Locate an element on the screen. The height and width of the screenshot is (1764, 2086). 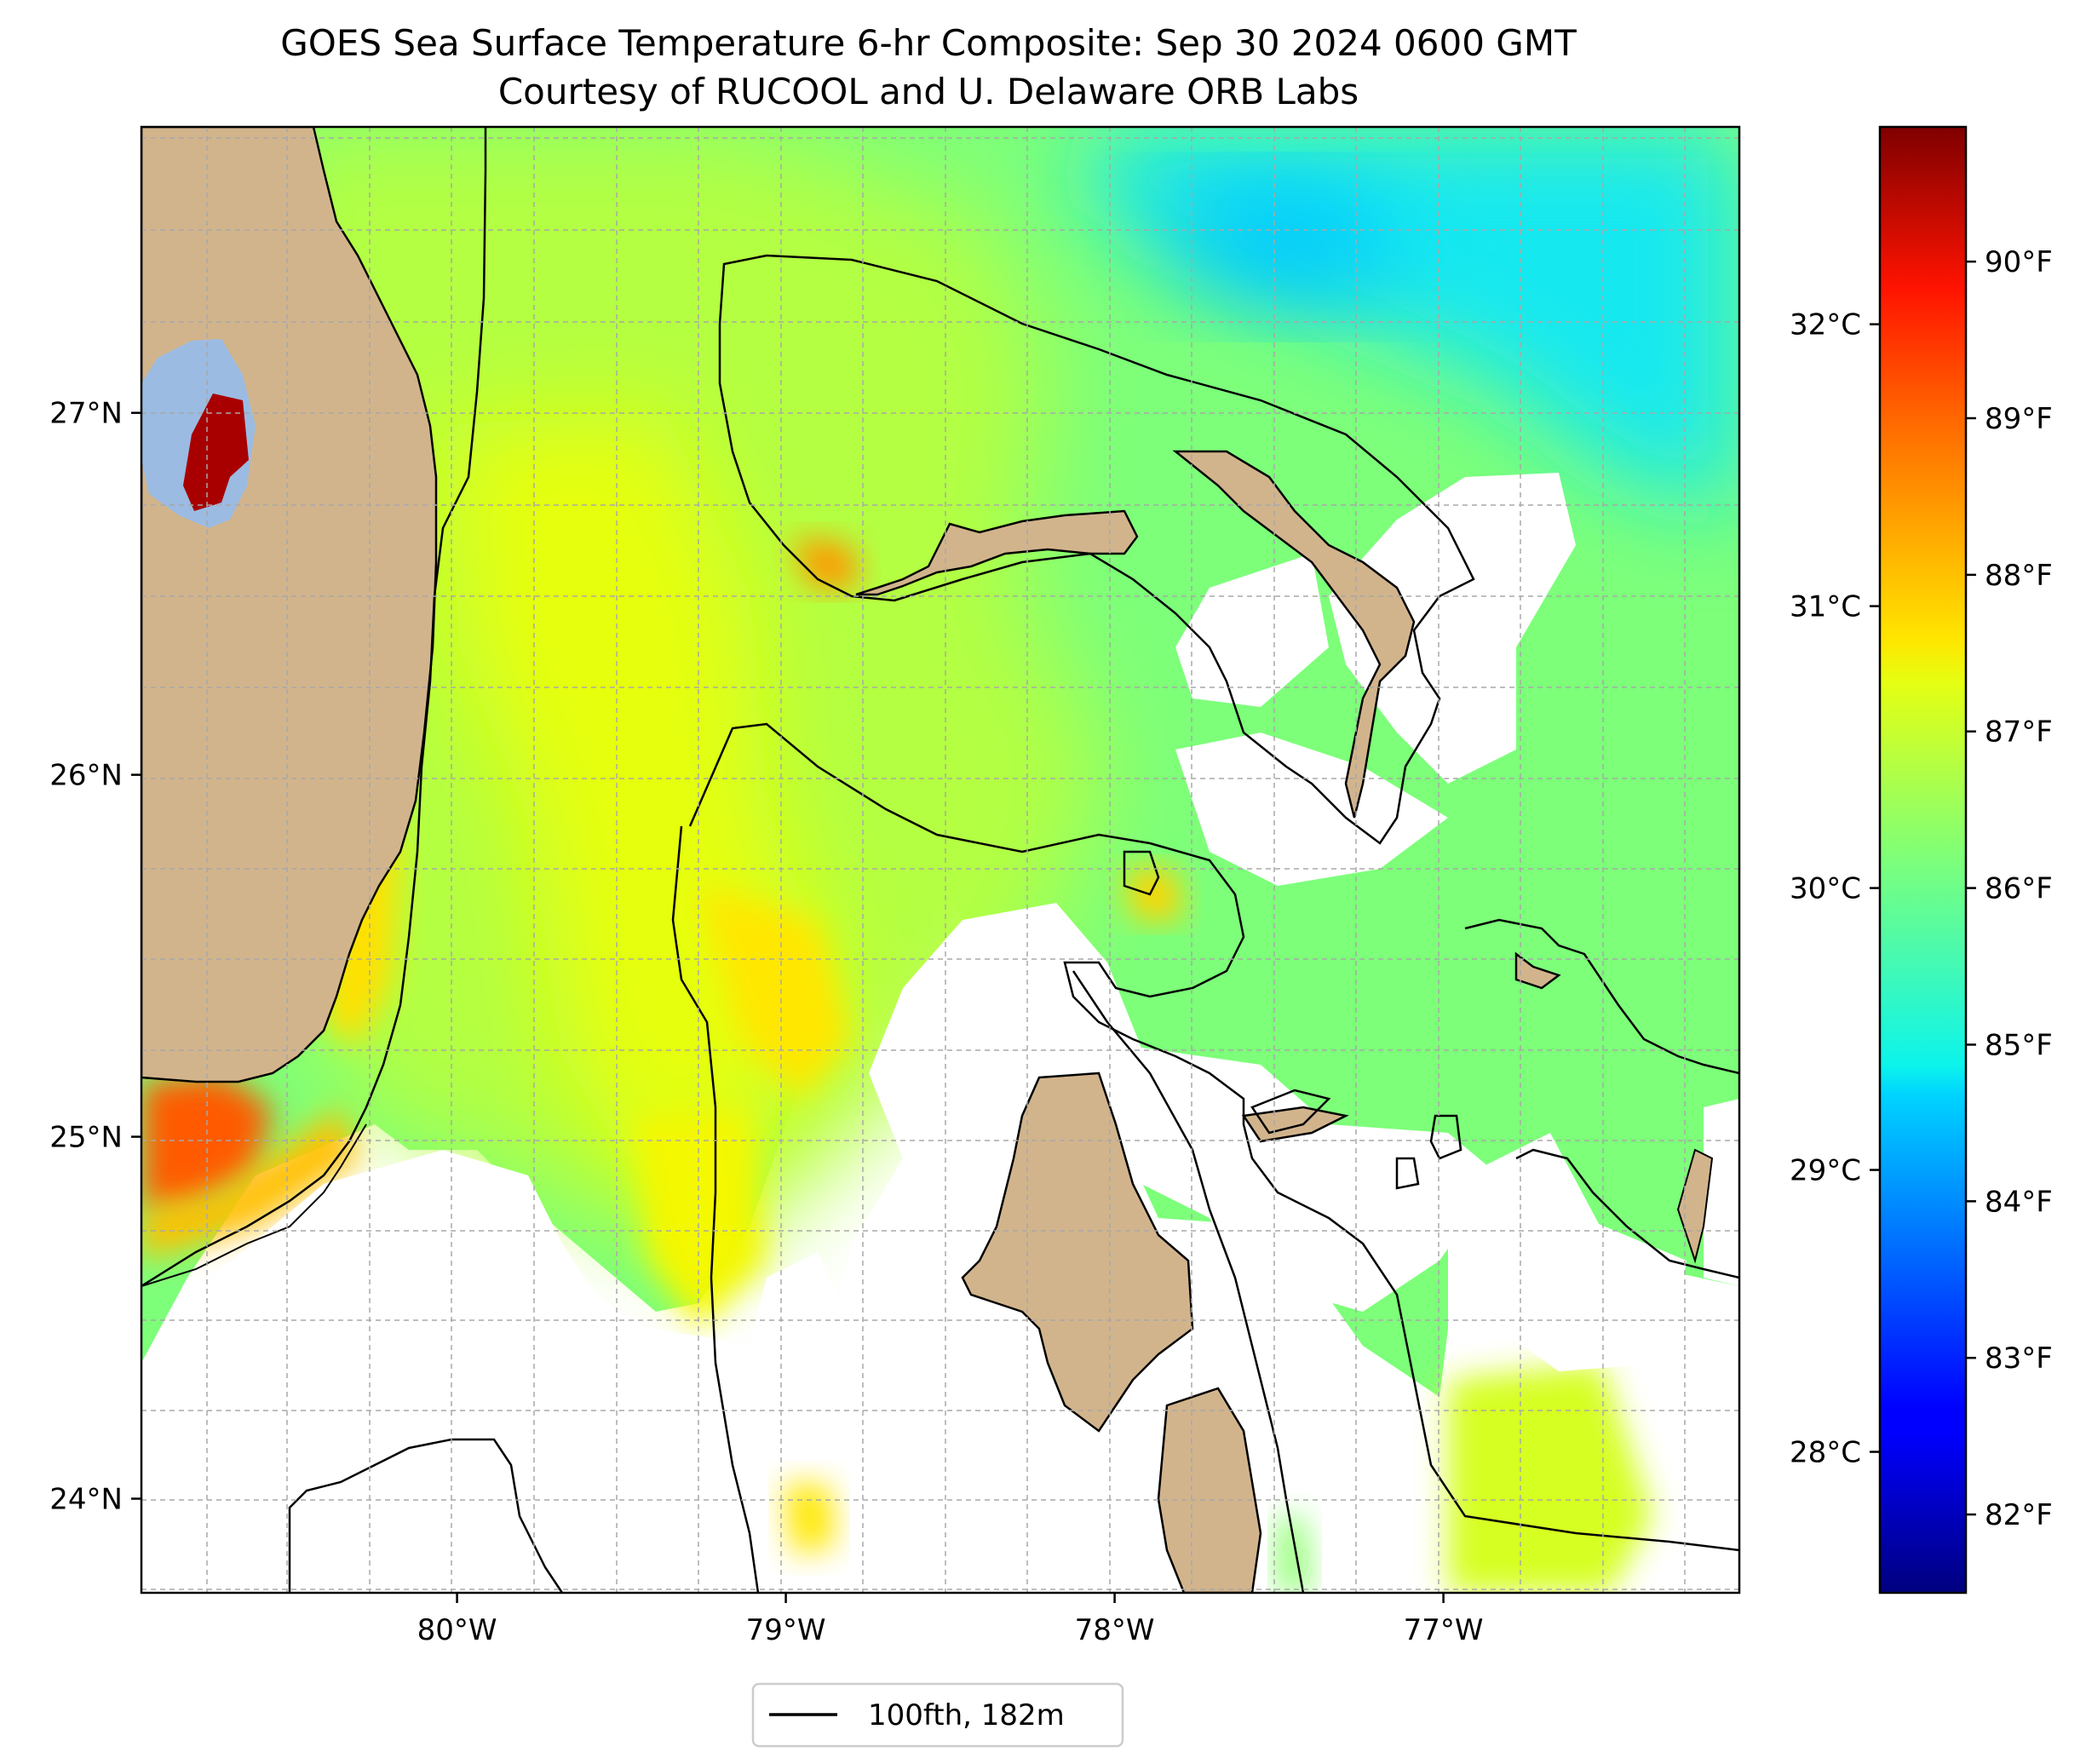
sst-bimini-warm is located at coordinates (1154, 894).